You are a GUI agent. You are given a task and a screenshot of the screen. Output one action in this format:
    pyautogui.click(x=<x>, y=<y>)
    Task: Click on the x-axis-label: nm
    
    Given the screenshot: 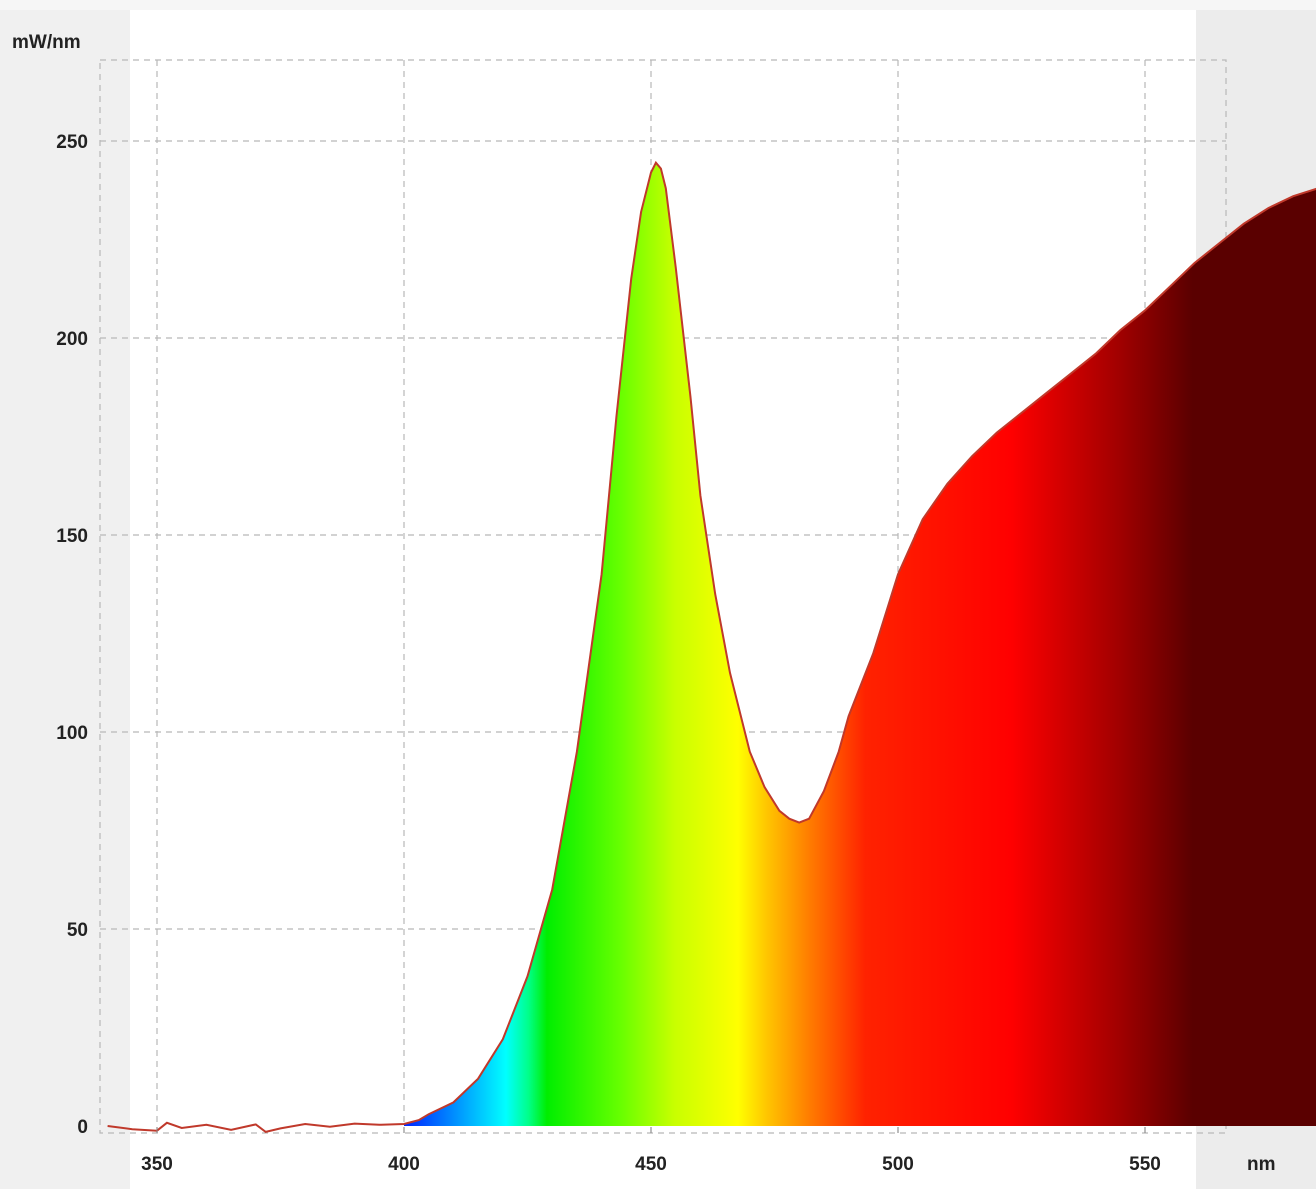 What is the action you would take?
    pyautogui.click(x=1261, y=1164)
    